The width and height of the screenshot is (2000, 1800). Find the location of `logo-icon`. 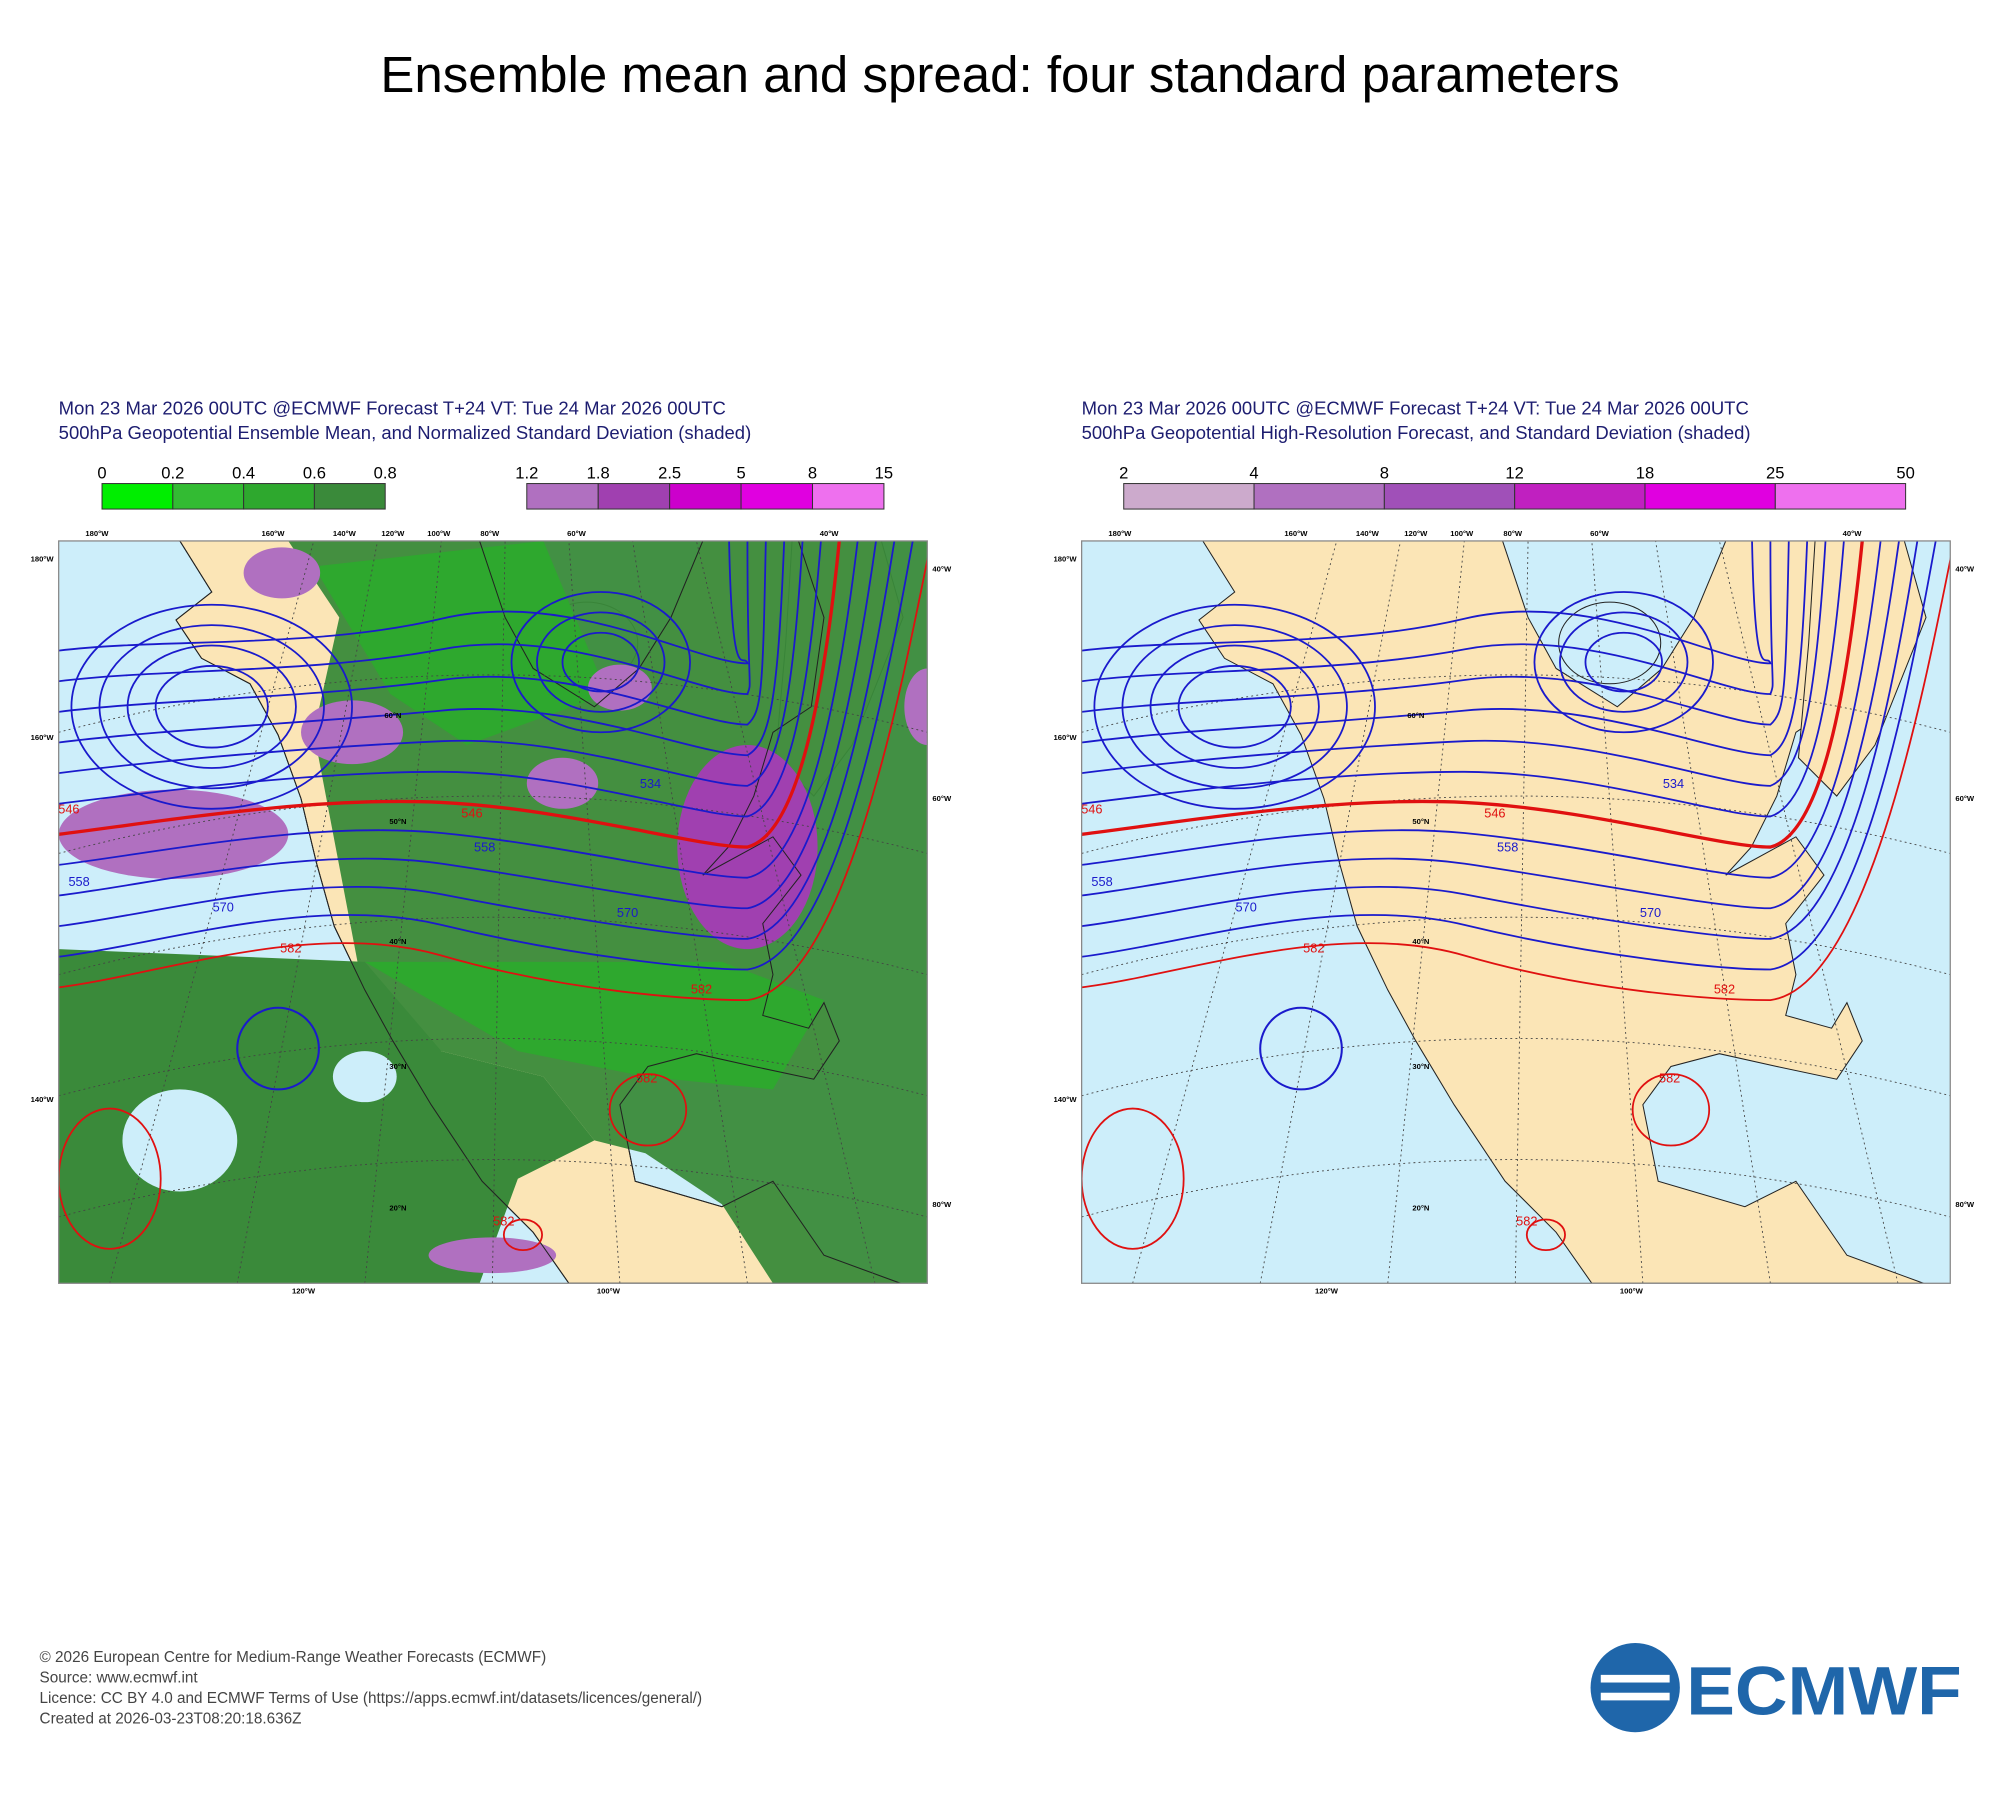

logo-icon is located at coordinates (1635, 1687).